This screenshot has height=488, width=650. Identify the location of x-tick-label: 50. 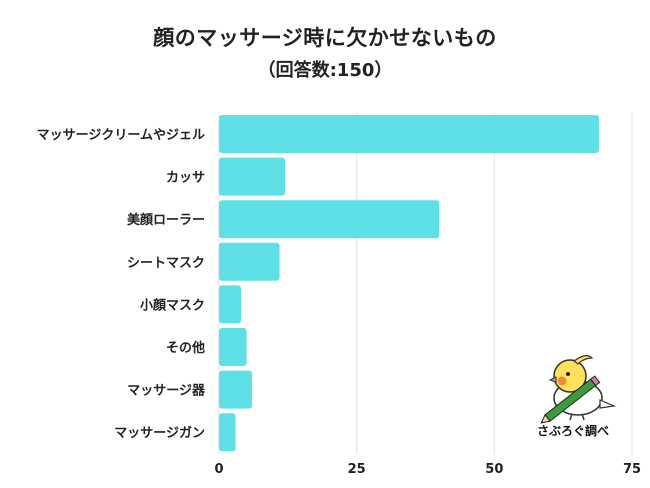
(494, 469).